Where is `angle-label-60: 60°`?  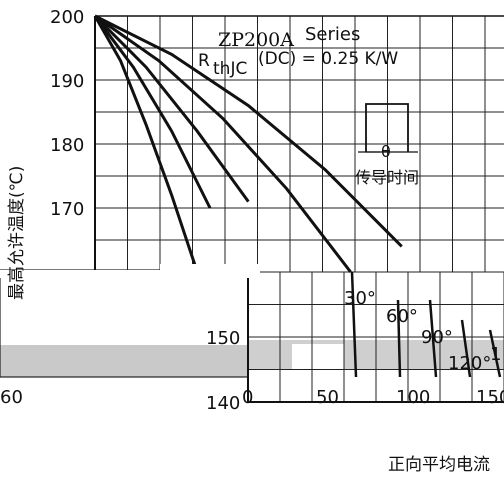 angle-label-60: 60° is located at coordinates (402, 316).